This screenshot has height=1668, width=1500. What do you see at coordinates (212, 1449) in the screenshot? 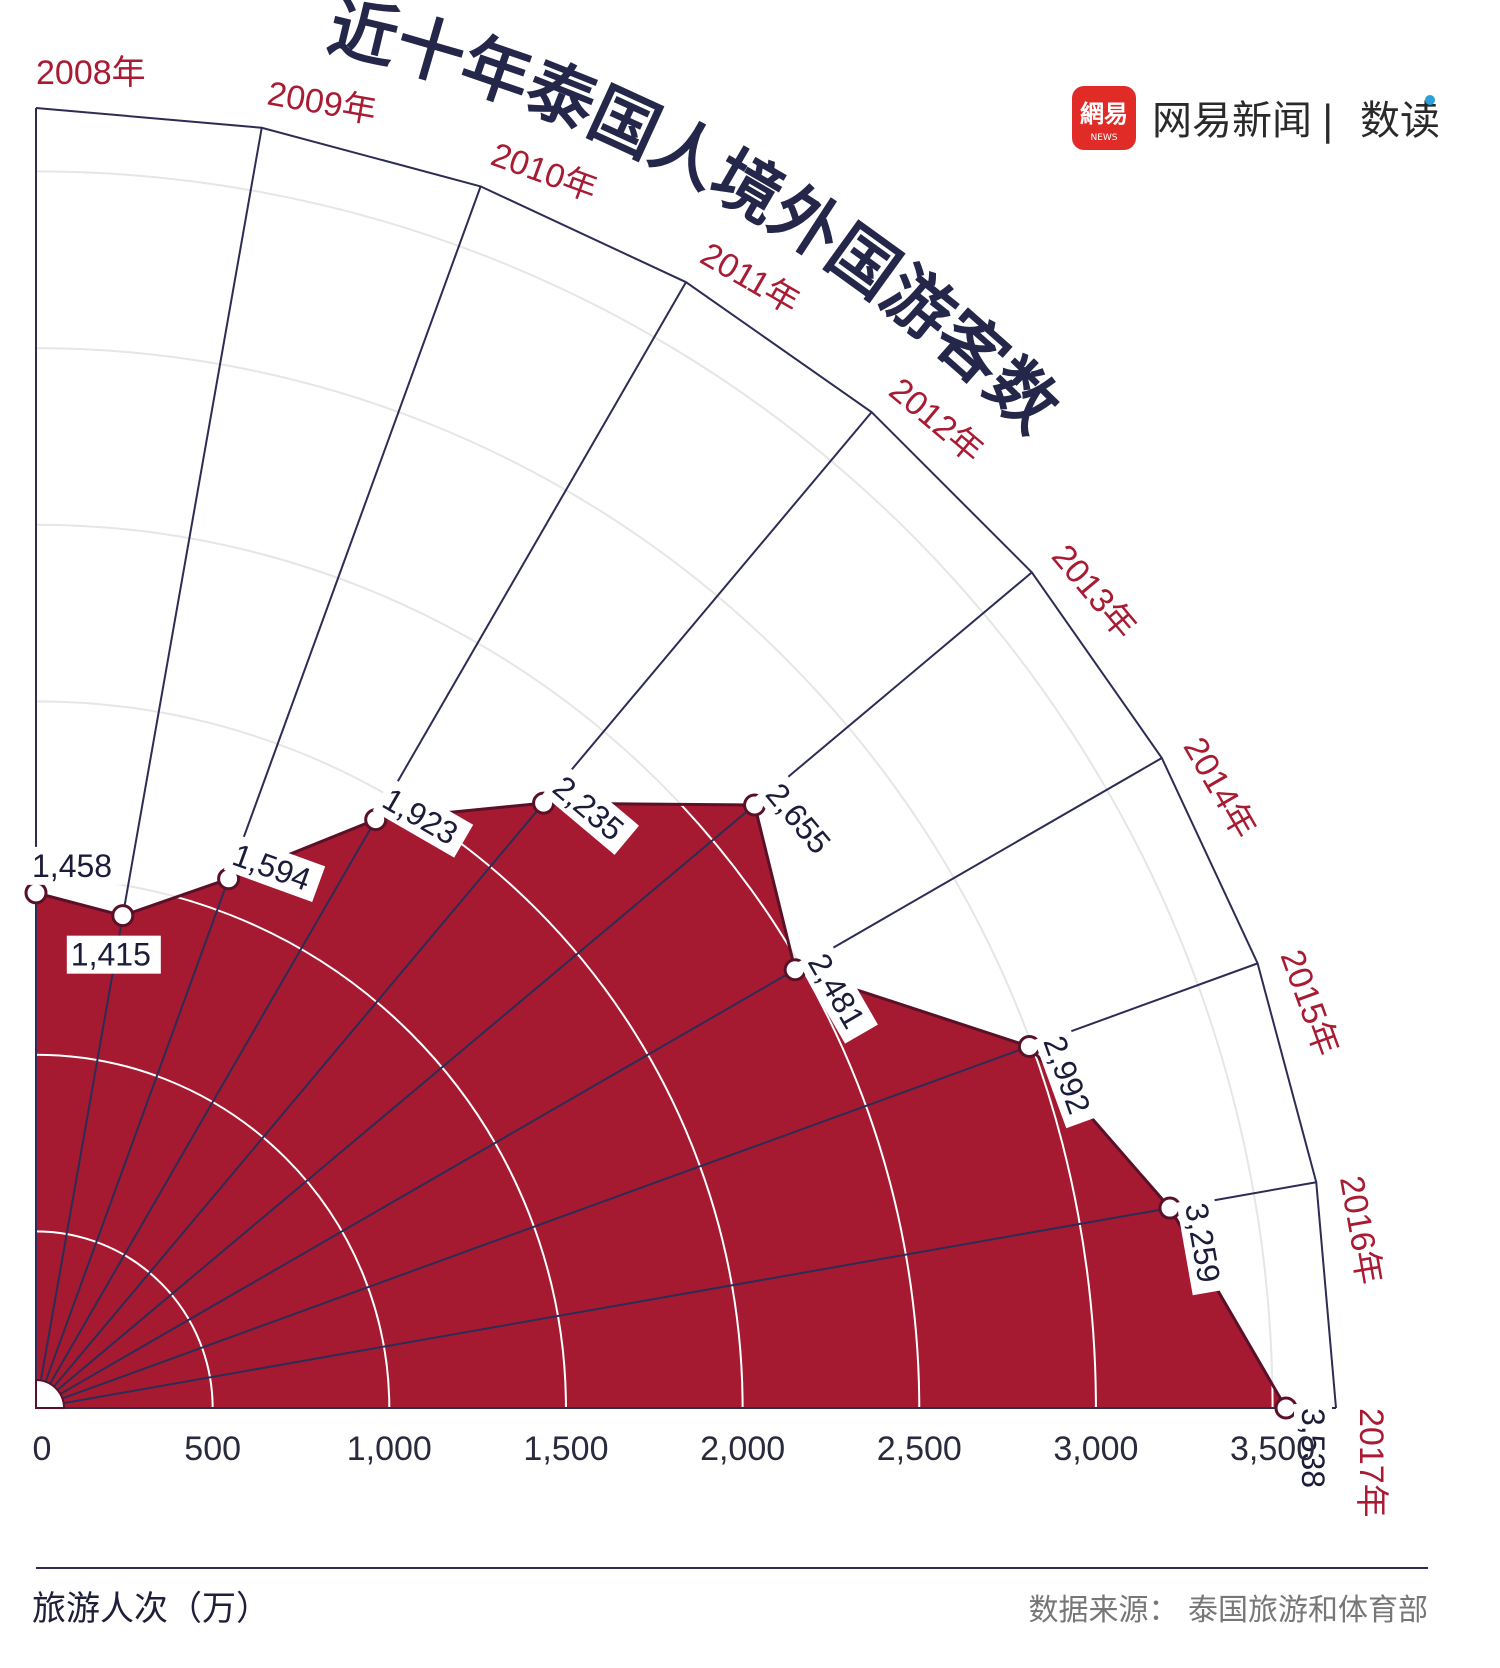
I see `tick-label: 500` at bounding box center [212, 1449].